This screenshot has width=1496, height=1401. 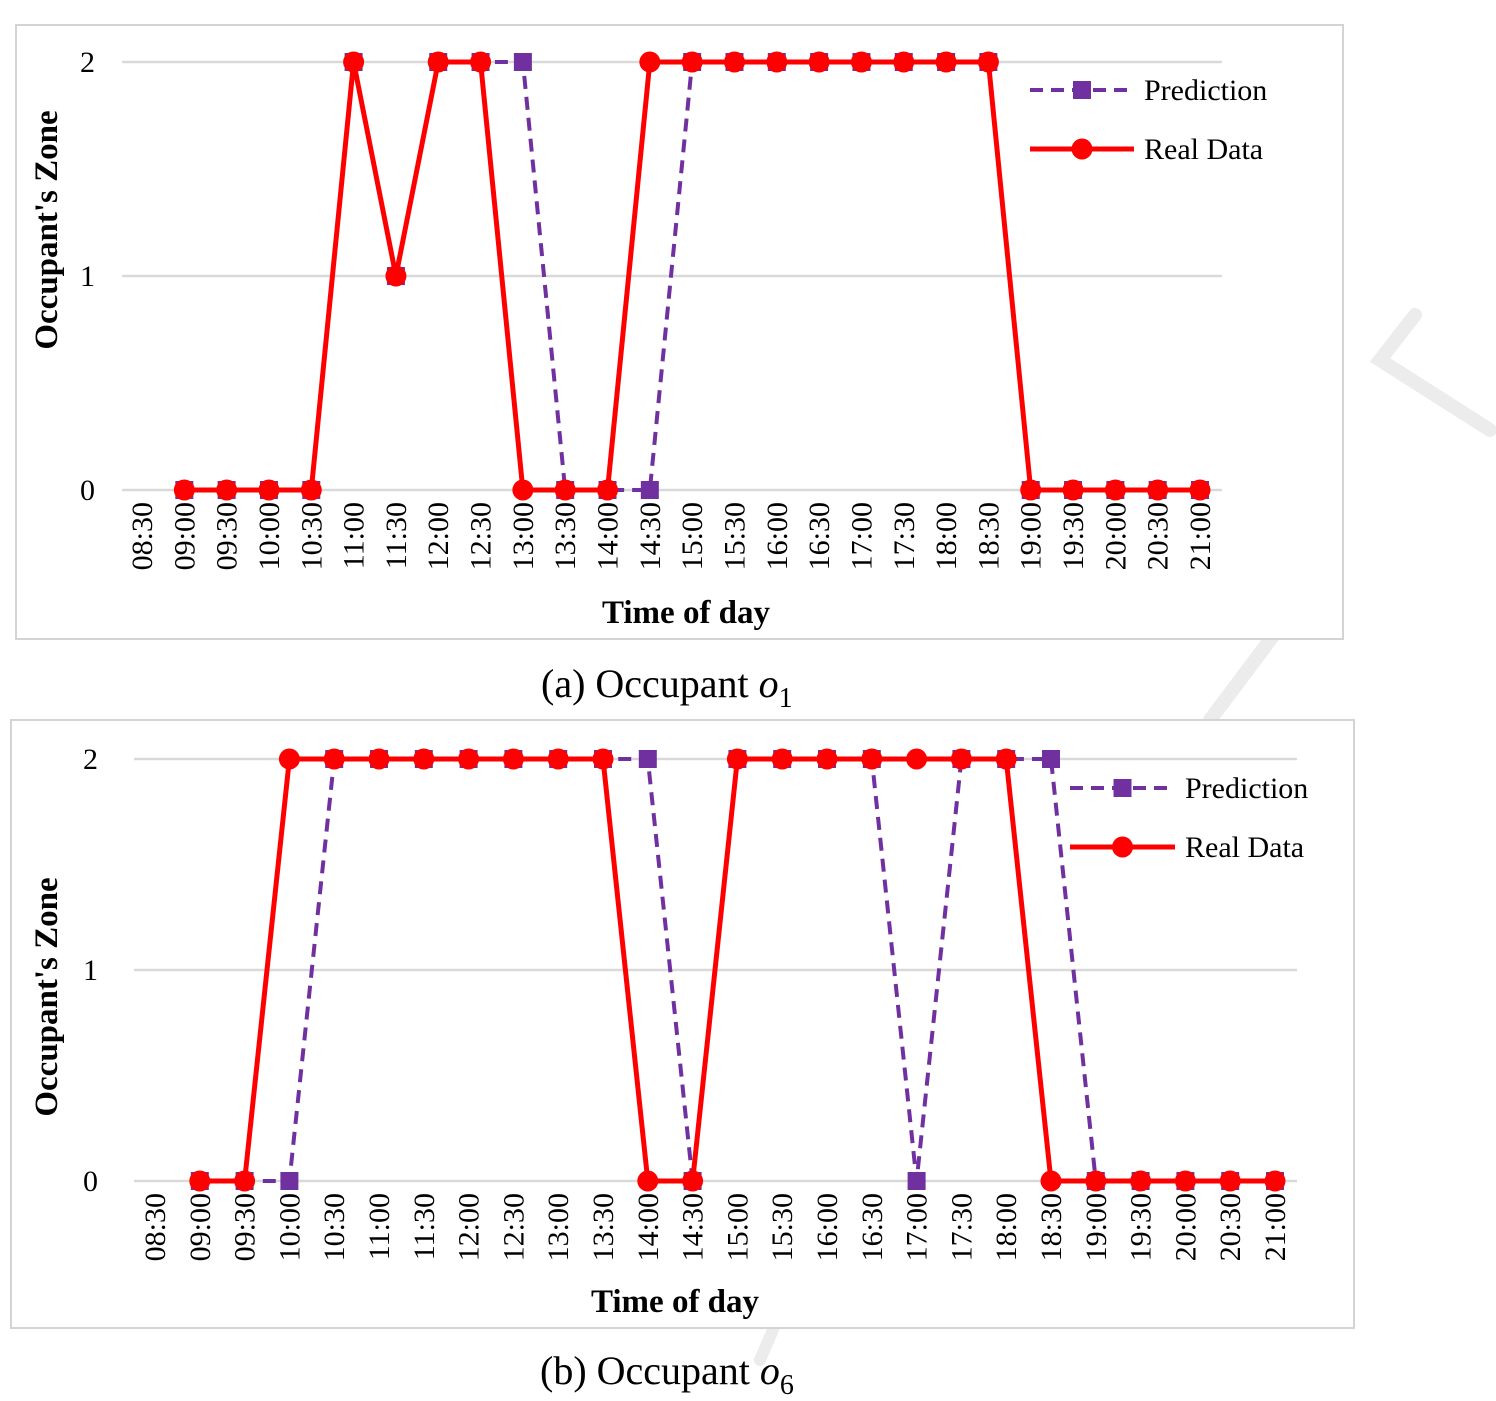 I want to click on x-tick-label: 09:30, so click(x=245, y=1227).